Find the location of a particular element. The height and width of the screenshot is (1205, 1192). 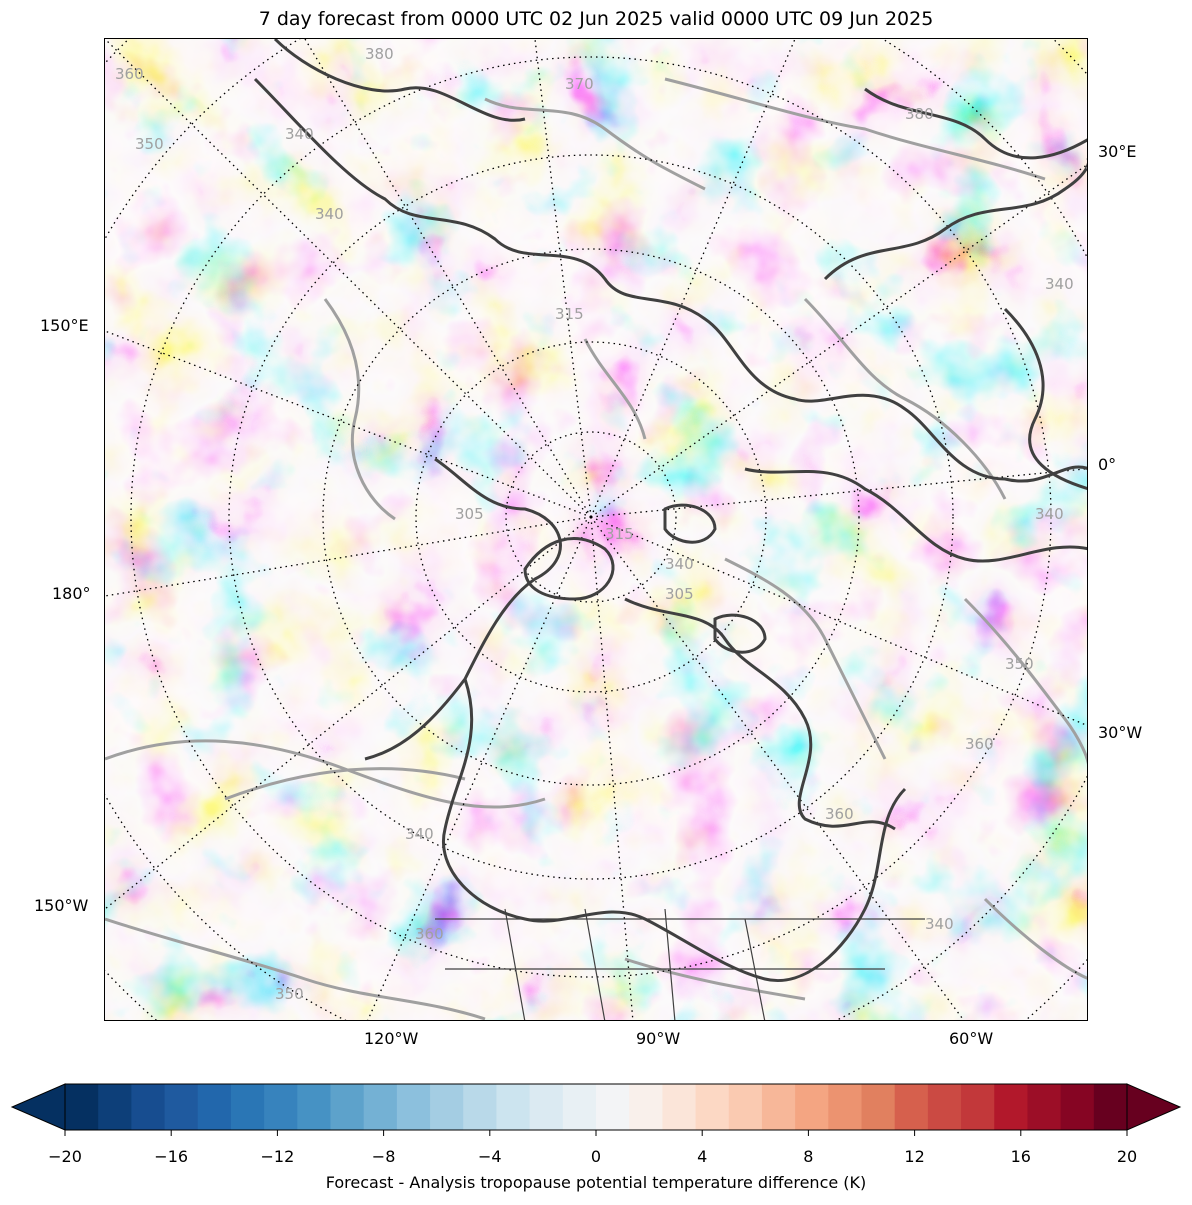

lon-label-150w: 150°W is located at coordinates (61, 905).